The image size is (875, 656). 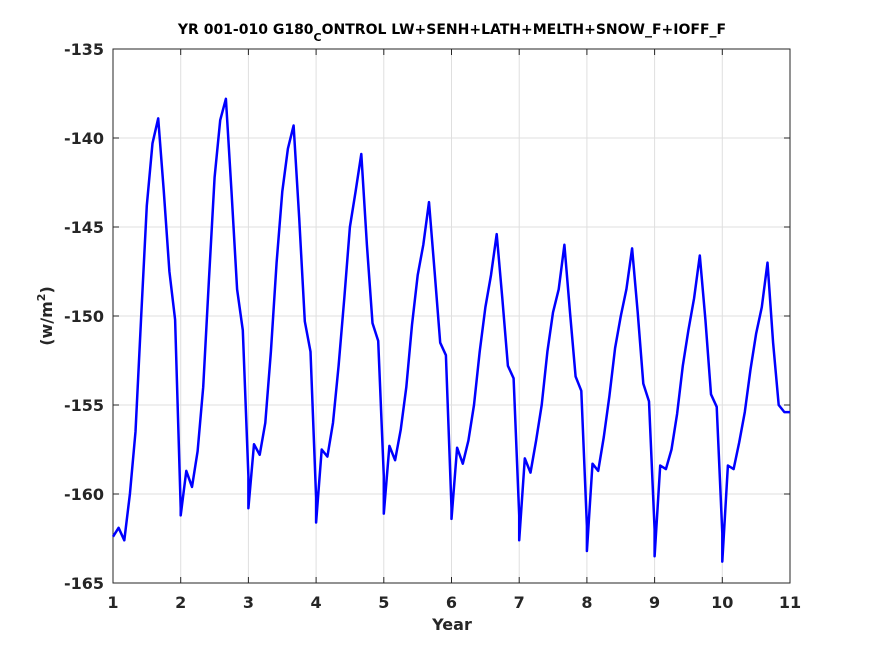 I want to click on x-tick-label: 8, so click(x=586, y=602).